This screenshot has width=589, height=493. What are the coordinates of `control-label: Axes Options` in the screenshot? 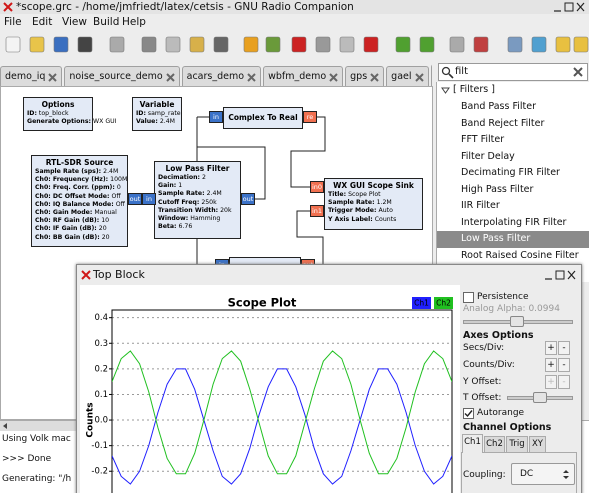 It's located at (498, 335).